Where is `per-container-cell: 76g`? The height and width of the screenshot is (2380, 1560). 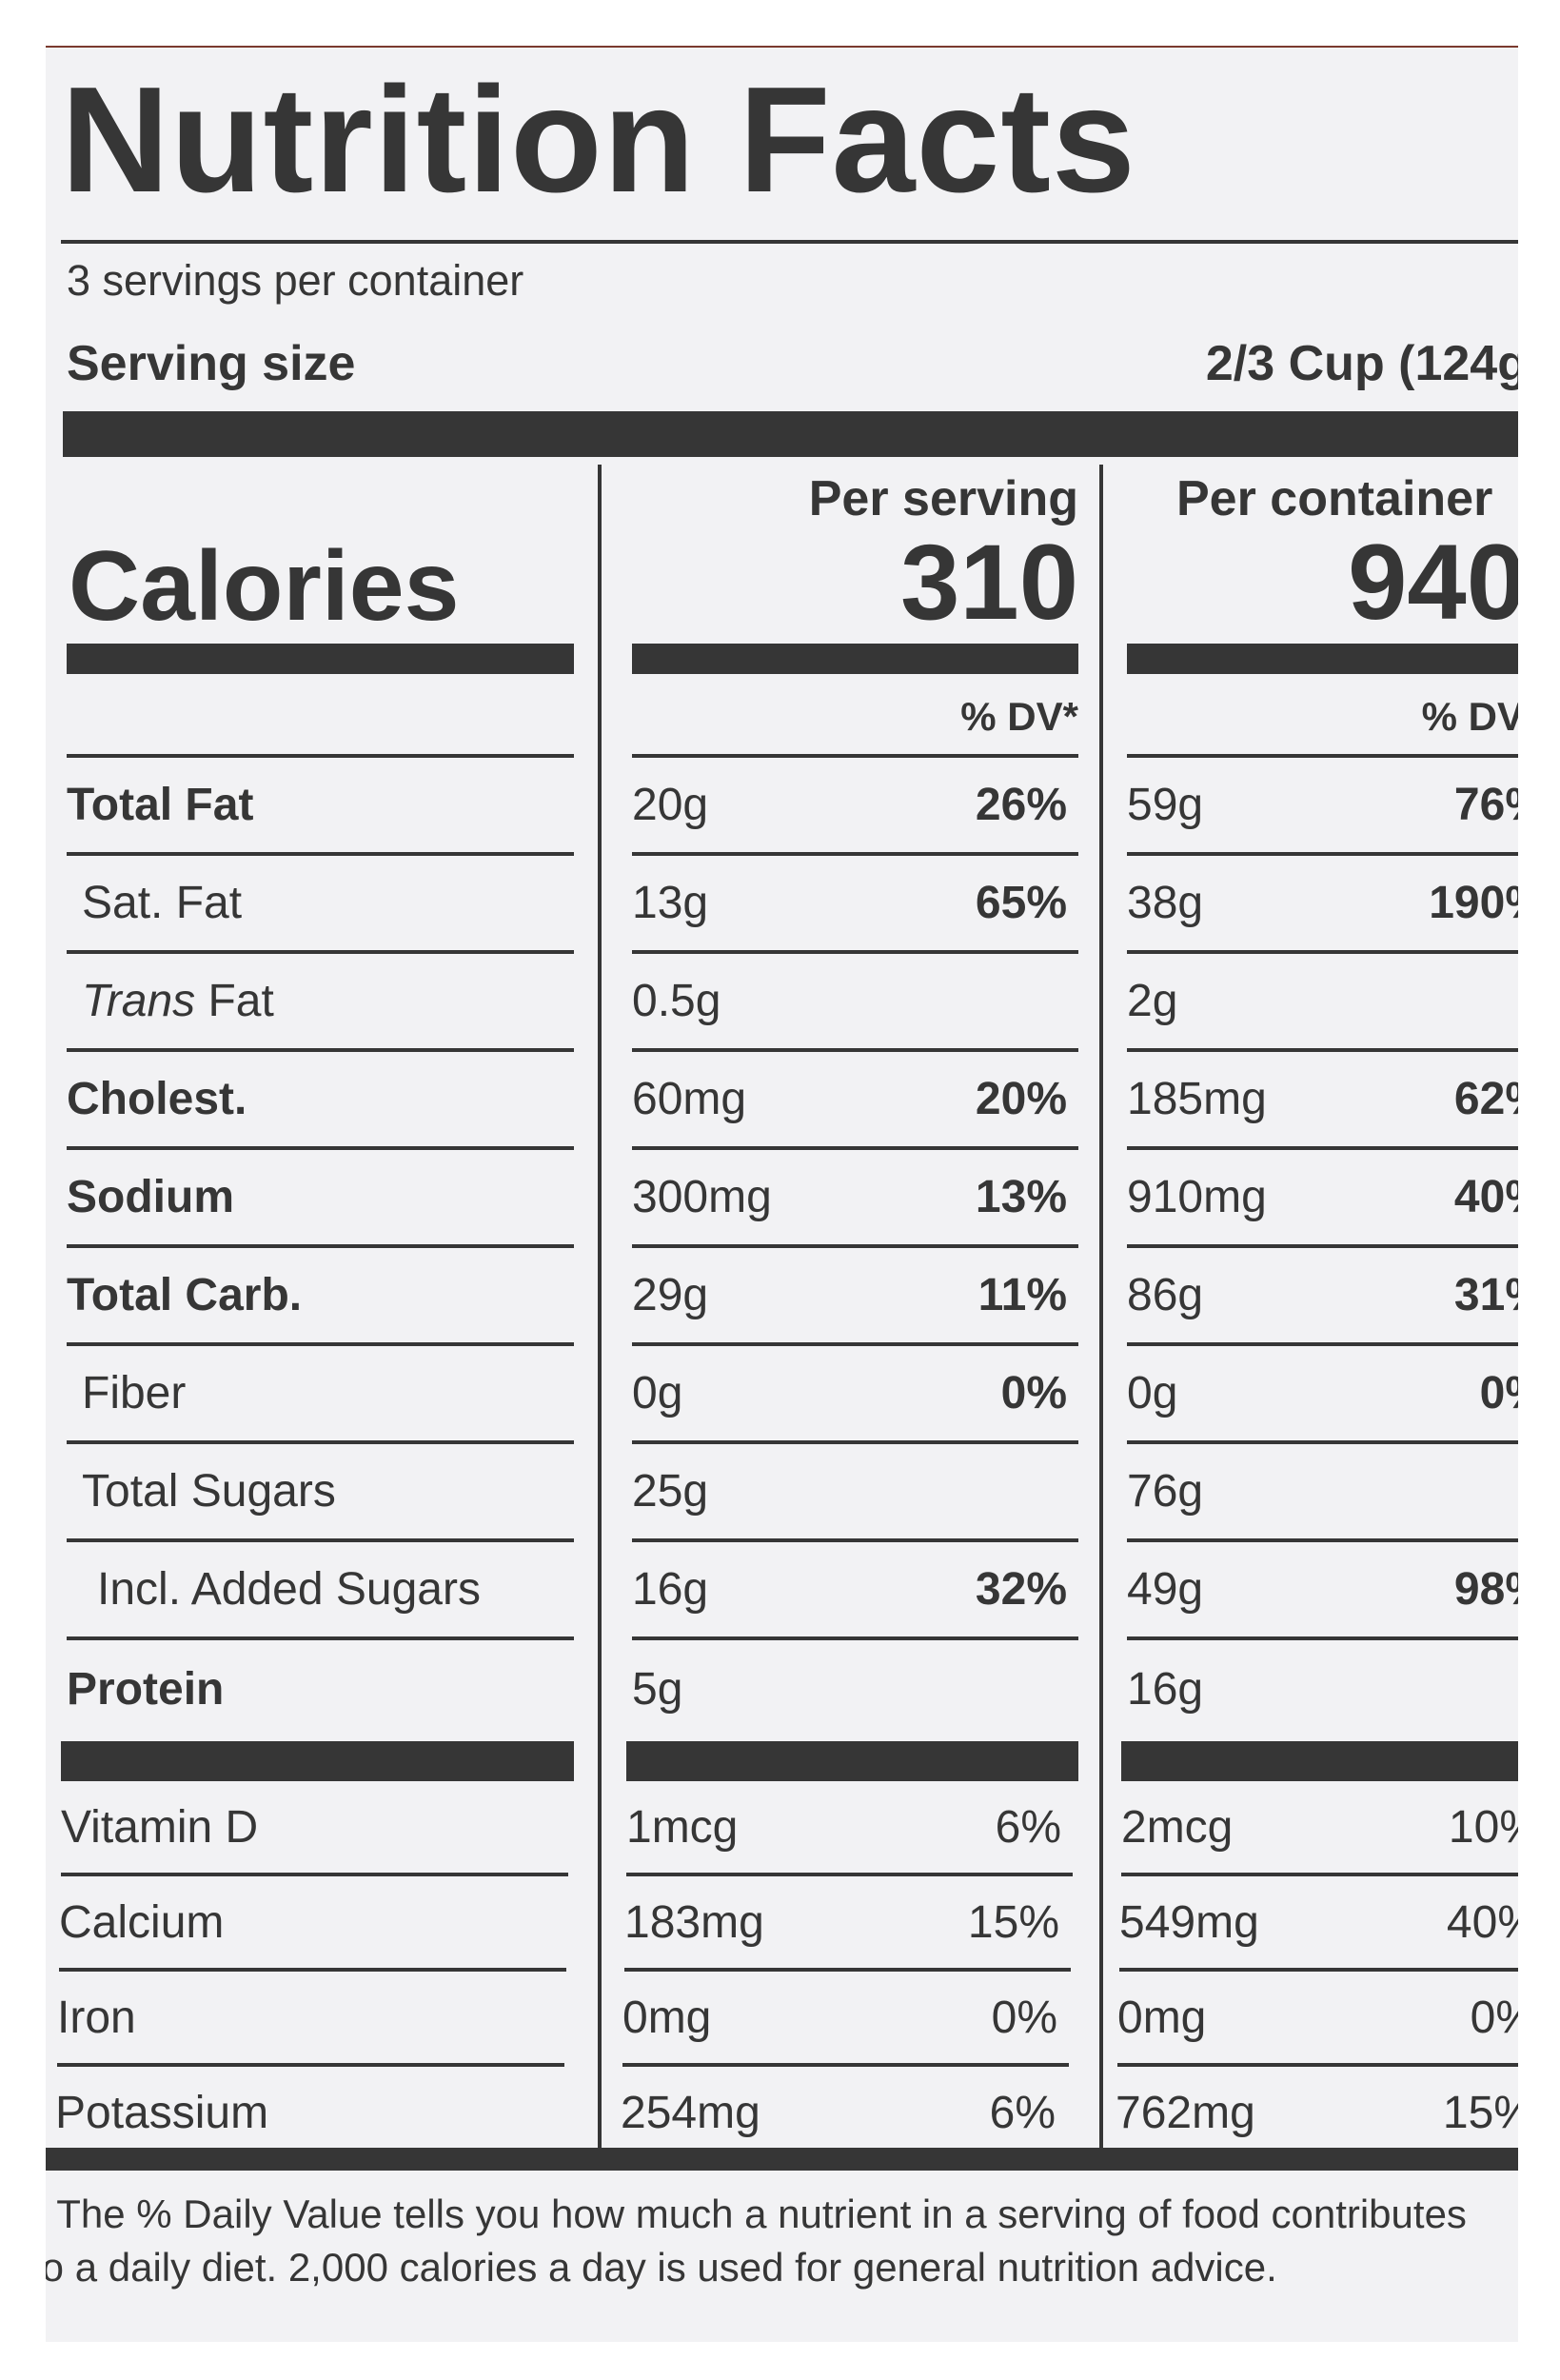 per-container-cell: 76g is located at coordinates (1323, 1493).